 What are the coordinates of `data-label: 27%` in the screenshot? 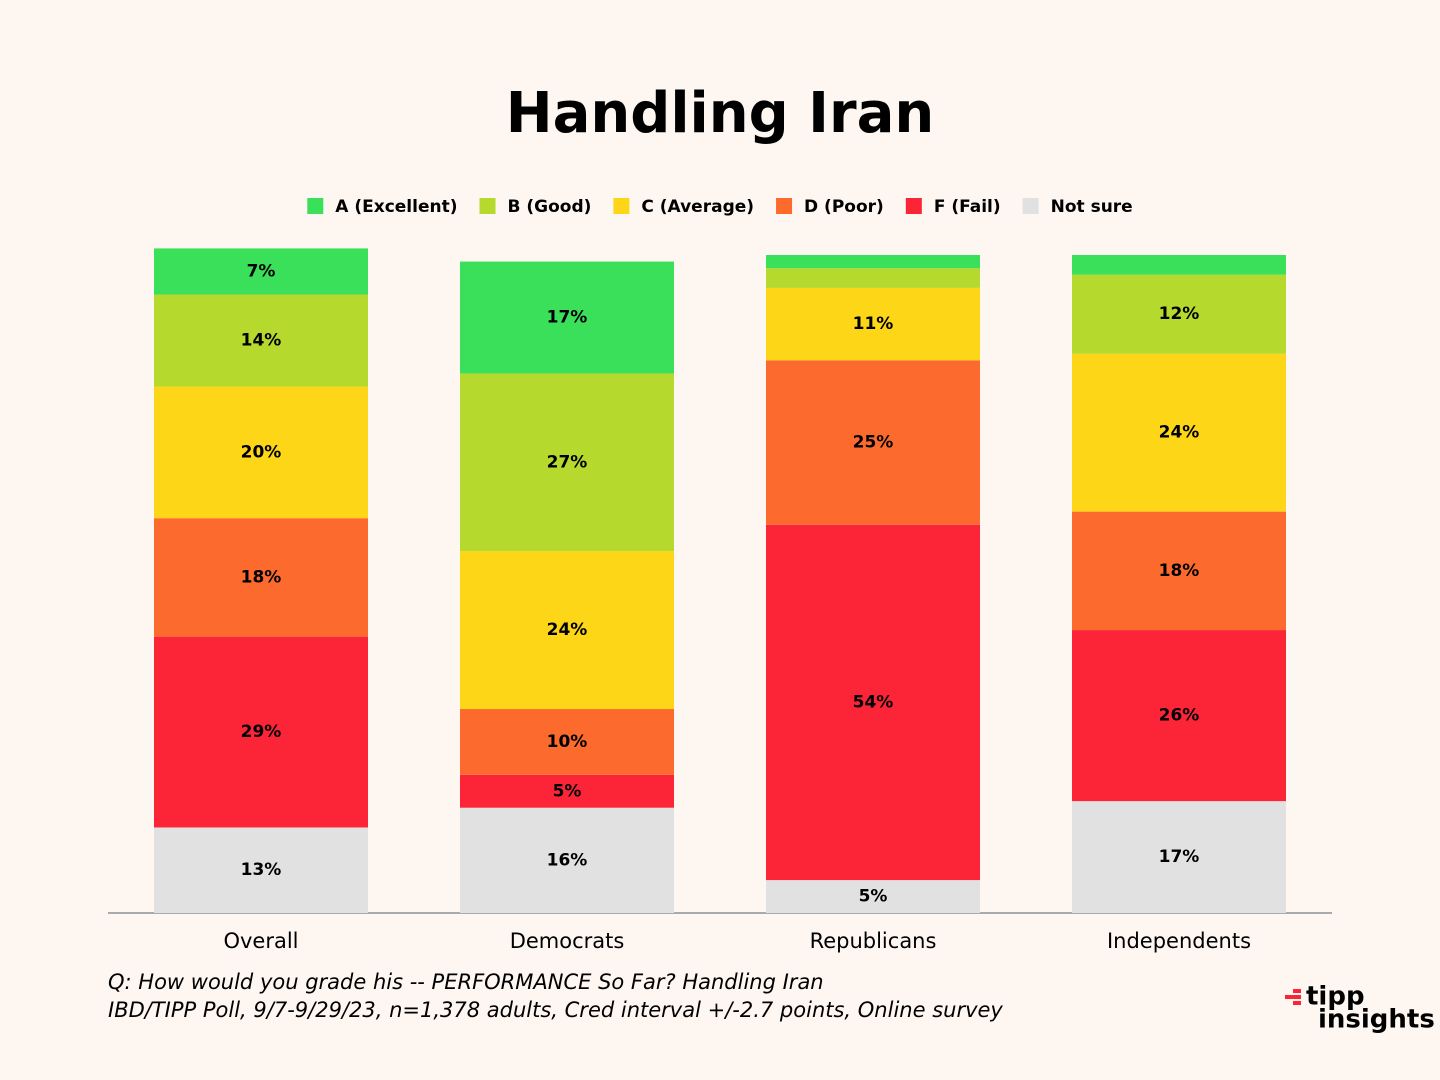 It's located at (567, 462).